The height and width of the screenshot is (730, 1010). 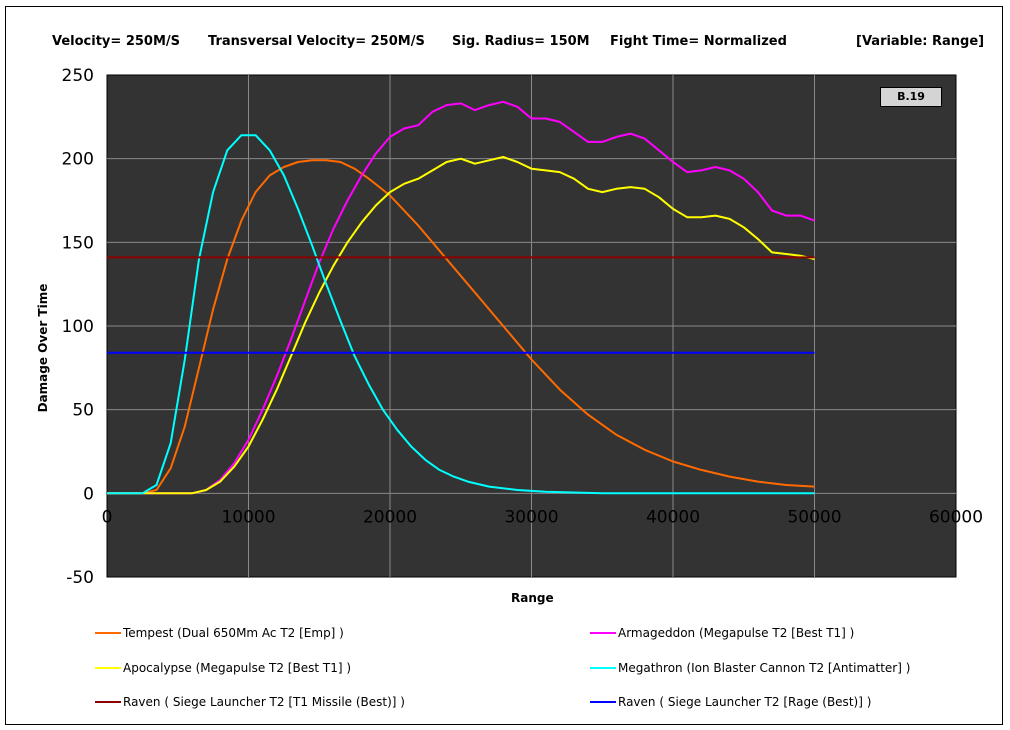 What do you see at coordinates (78, 76) in the screenshot?
I see `y-tick-label: 250` at bounding box center [78, 76].